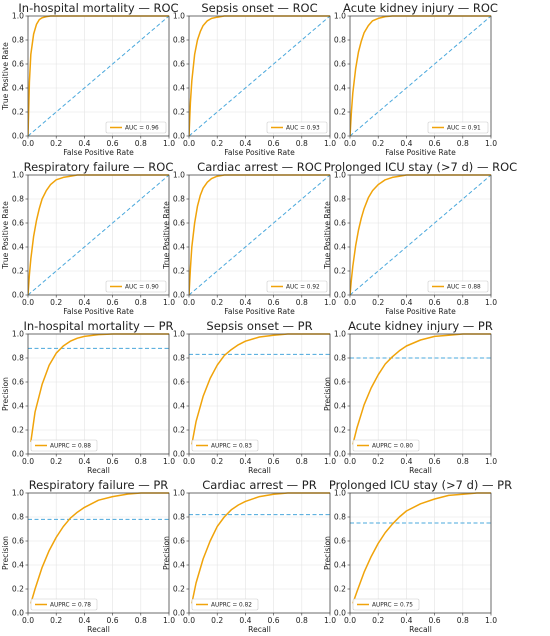 This screenshot has width=550, height=636. I want to click on chart-title: In-hospital mortality — ROC, so click(98, 8).